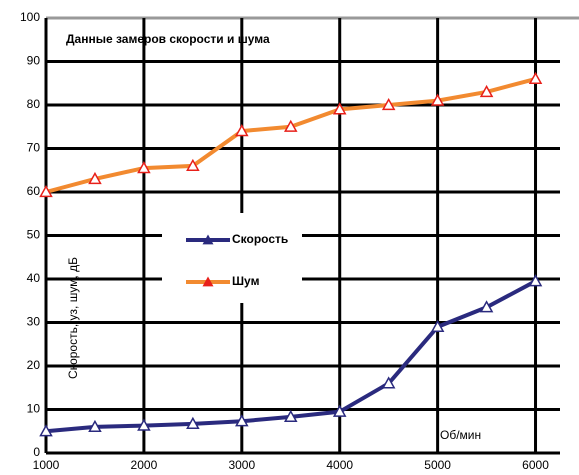 The image size is (579, 475). What do you see at coordinates (246, 281) in the screenshot?
I see `legend-label: Шум` at bounding box center [246, 281].